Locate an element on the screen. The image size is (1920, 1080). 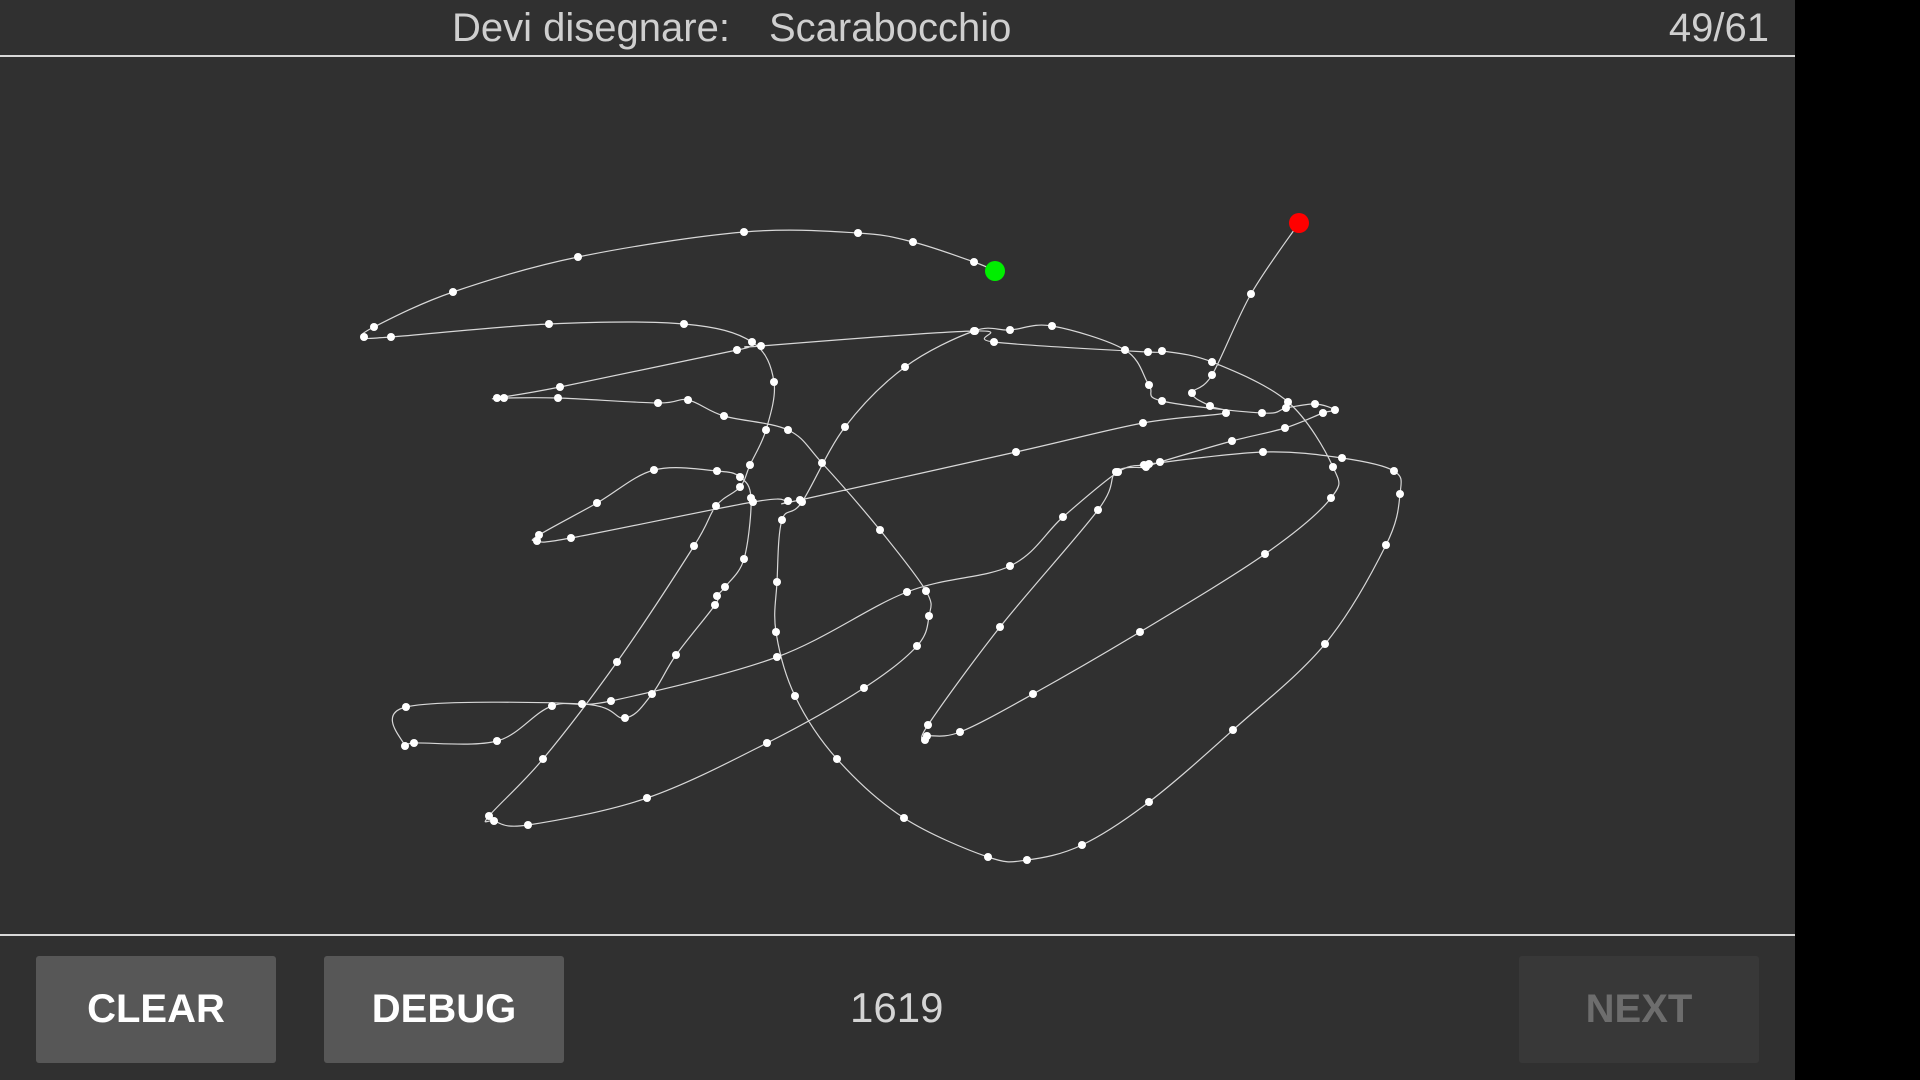
stroke-start-marker is located at coordinates (995, 271).